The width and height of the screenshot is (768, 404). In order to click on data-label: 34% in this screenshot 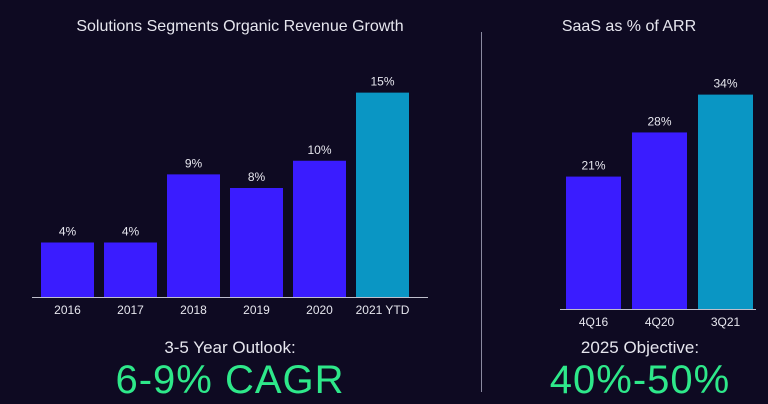, I will do `click(725, 84)`.